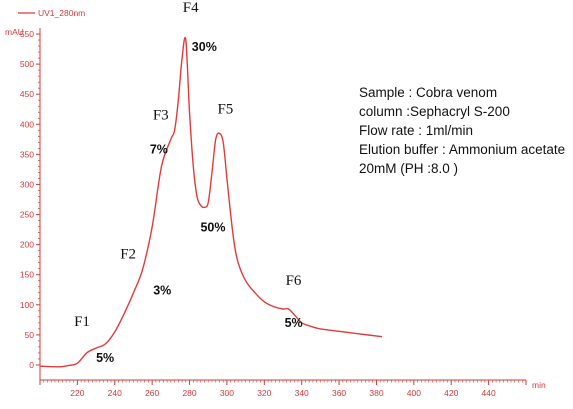 The image size is (573, 409). I want to click on x-tick-label: 340, so click(302, 393).